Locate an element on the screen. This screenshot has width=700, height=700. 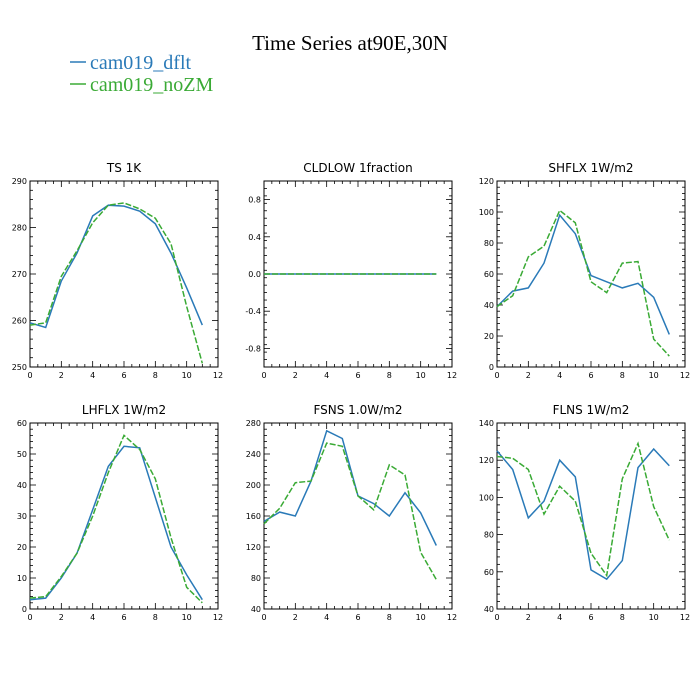
x-tick-label-fsns: 8 is located at coordinates (389, 617).